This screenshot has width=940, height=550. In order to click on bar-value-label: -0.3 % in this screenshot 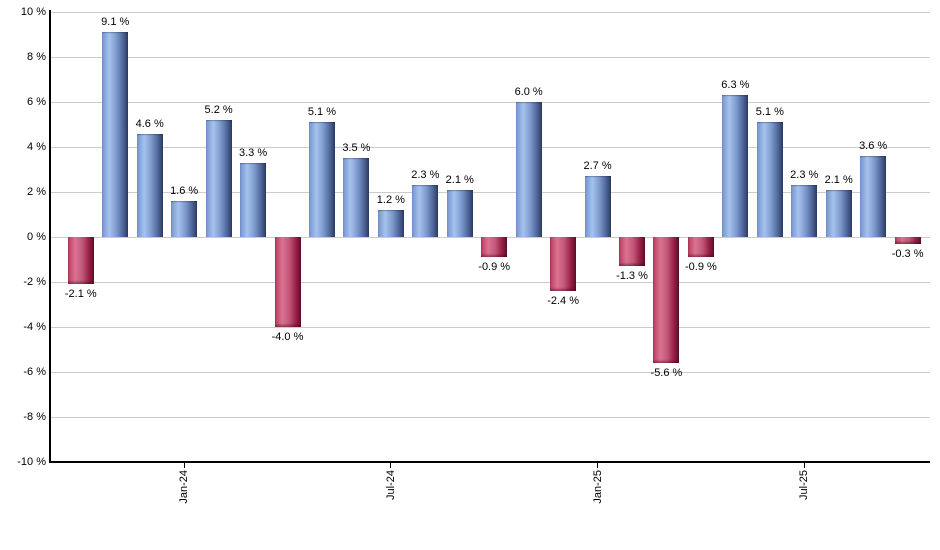, I will do `click(907, 253)`.